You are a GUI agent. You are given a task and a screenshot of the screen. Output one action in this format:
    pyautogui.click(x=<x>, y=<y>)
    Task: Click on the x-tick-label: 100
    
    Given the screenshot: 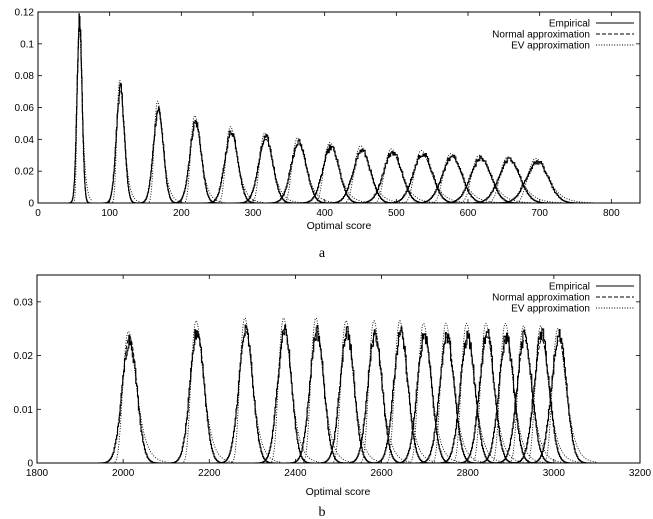 What is the action you would take?
    pyautogui.click(x=109, y=213)
    